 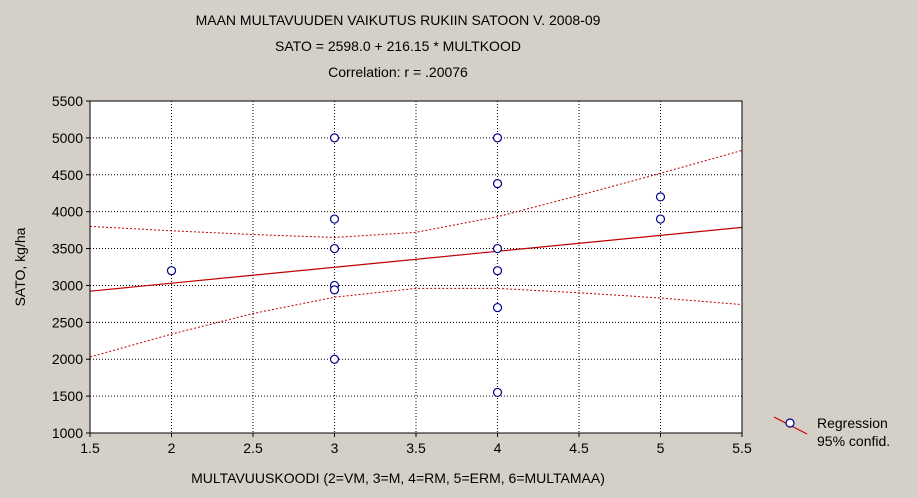 I want to click on confidence-upper-band, so click(x=416, y=194).